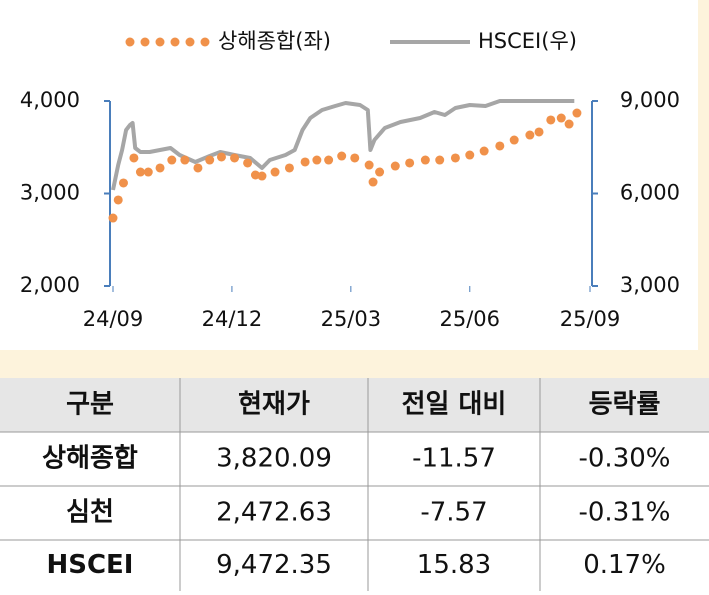 This screenshot has width=709, height=595. What do you see at coordinates (50, 285) in the screenshot?
I see `y-tick-label: 2,000` at bounding box center [50, 285].